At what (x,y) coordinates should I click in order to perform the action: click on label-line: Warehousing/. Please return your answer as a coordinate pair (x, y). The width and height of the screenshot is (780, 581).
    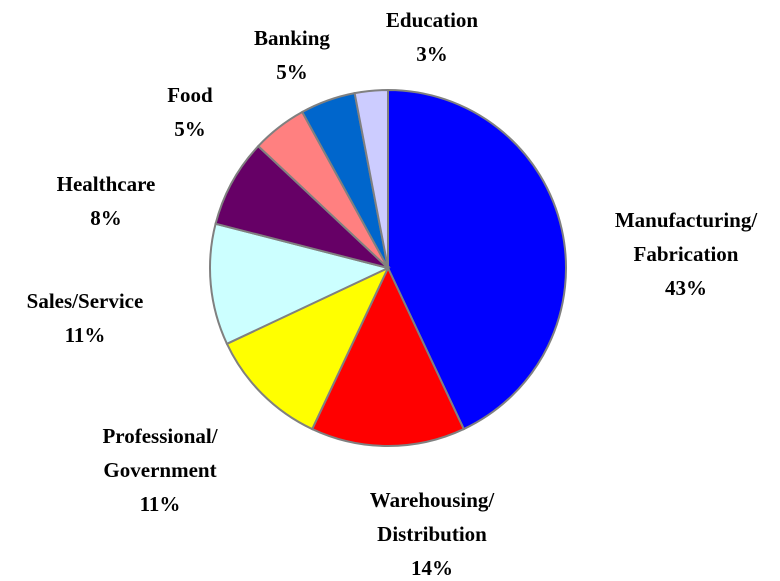
    Looking at the image, I should click on (433, 500).